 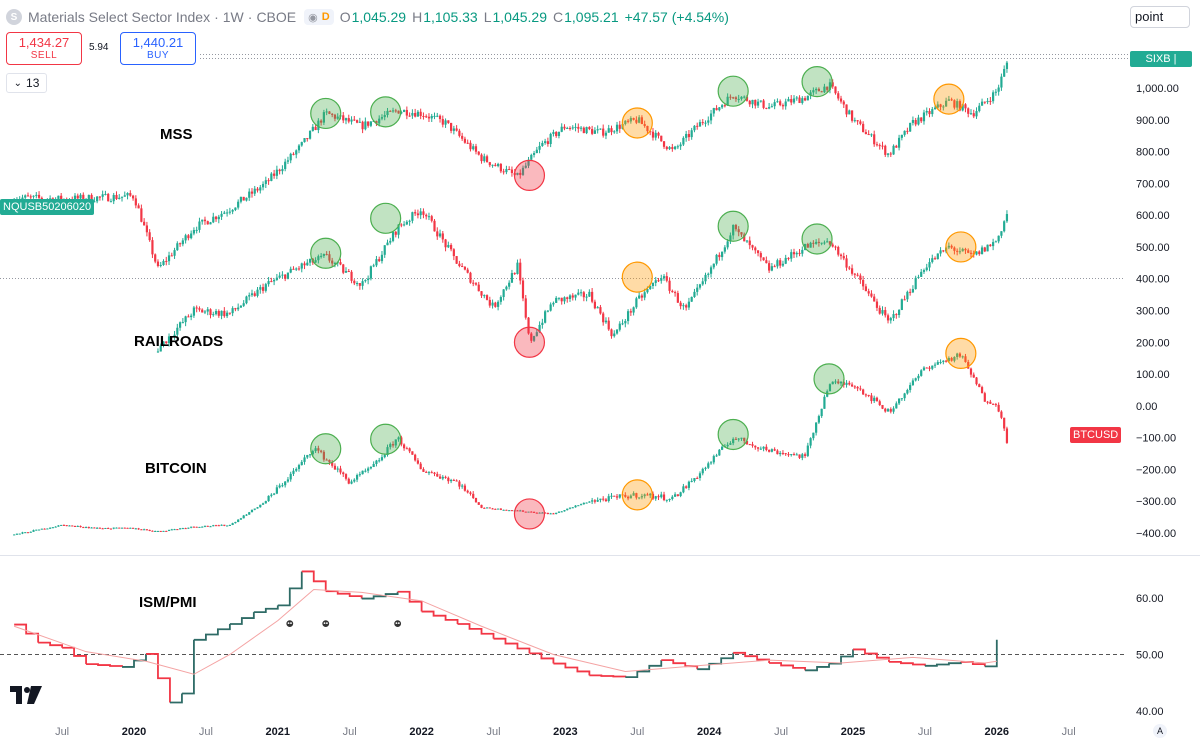 I want to click on x-tick-label: 2024, so click(x=709, y=732).